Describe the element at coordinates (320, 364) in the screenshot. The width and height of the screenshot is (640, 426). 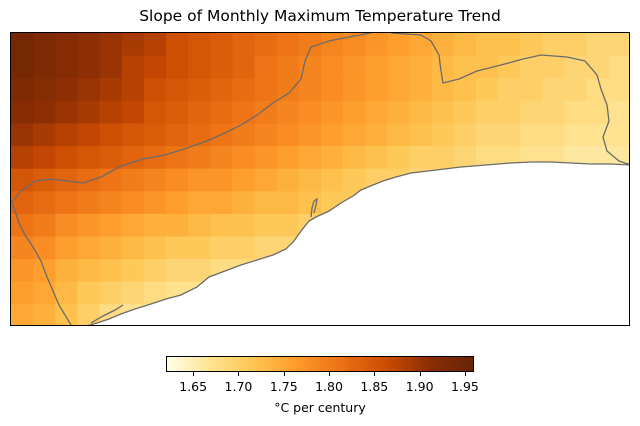
I see `colorbar` at that location.